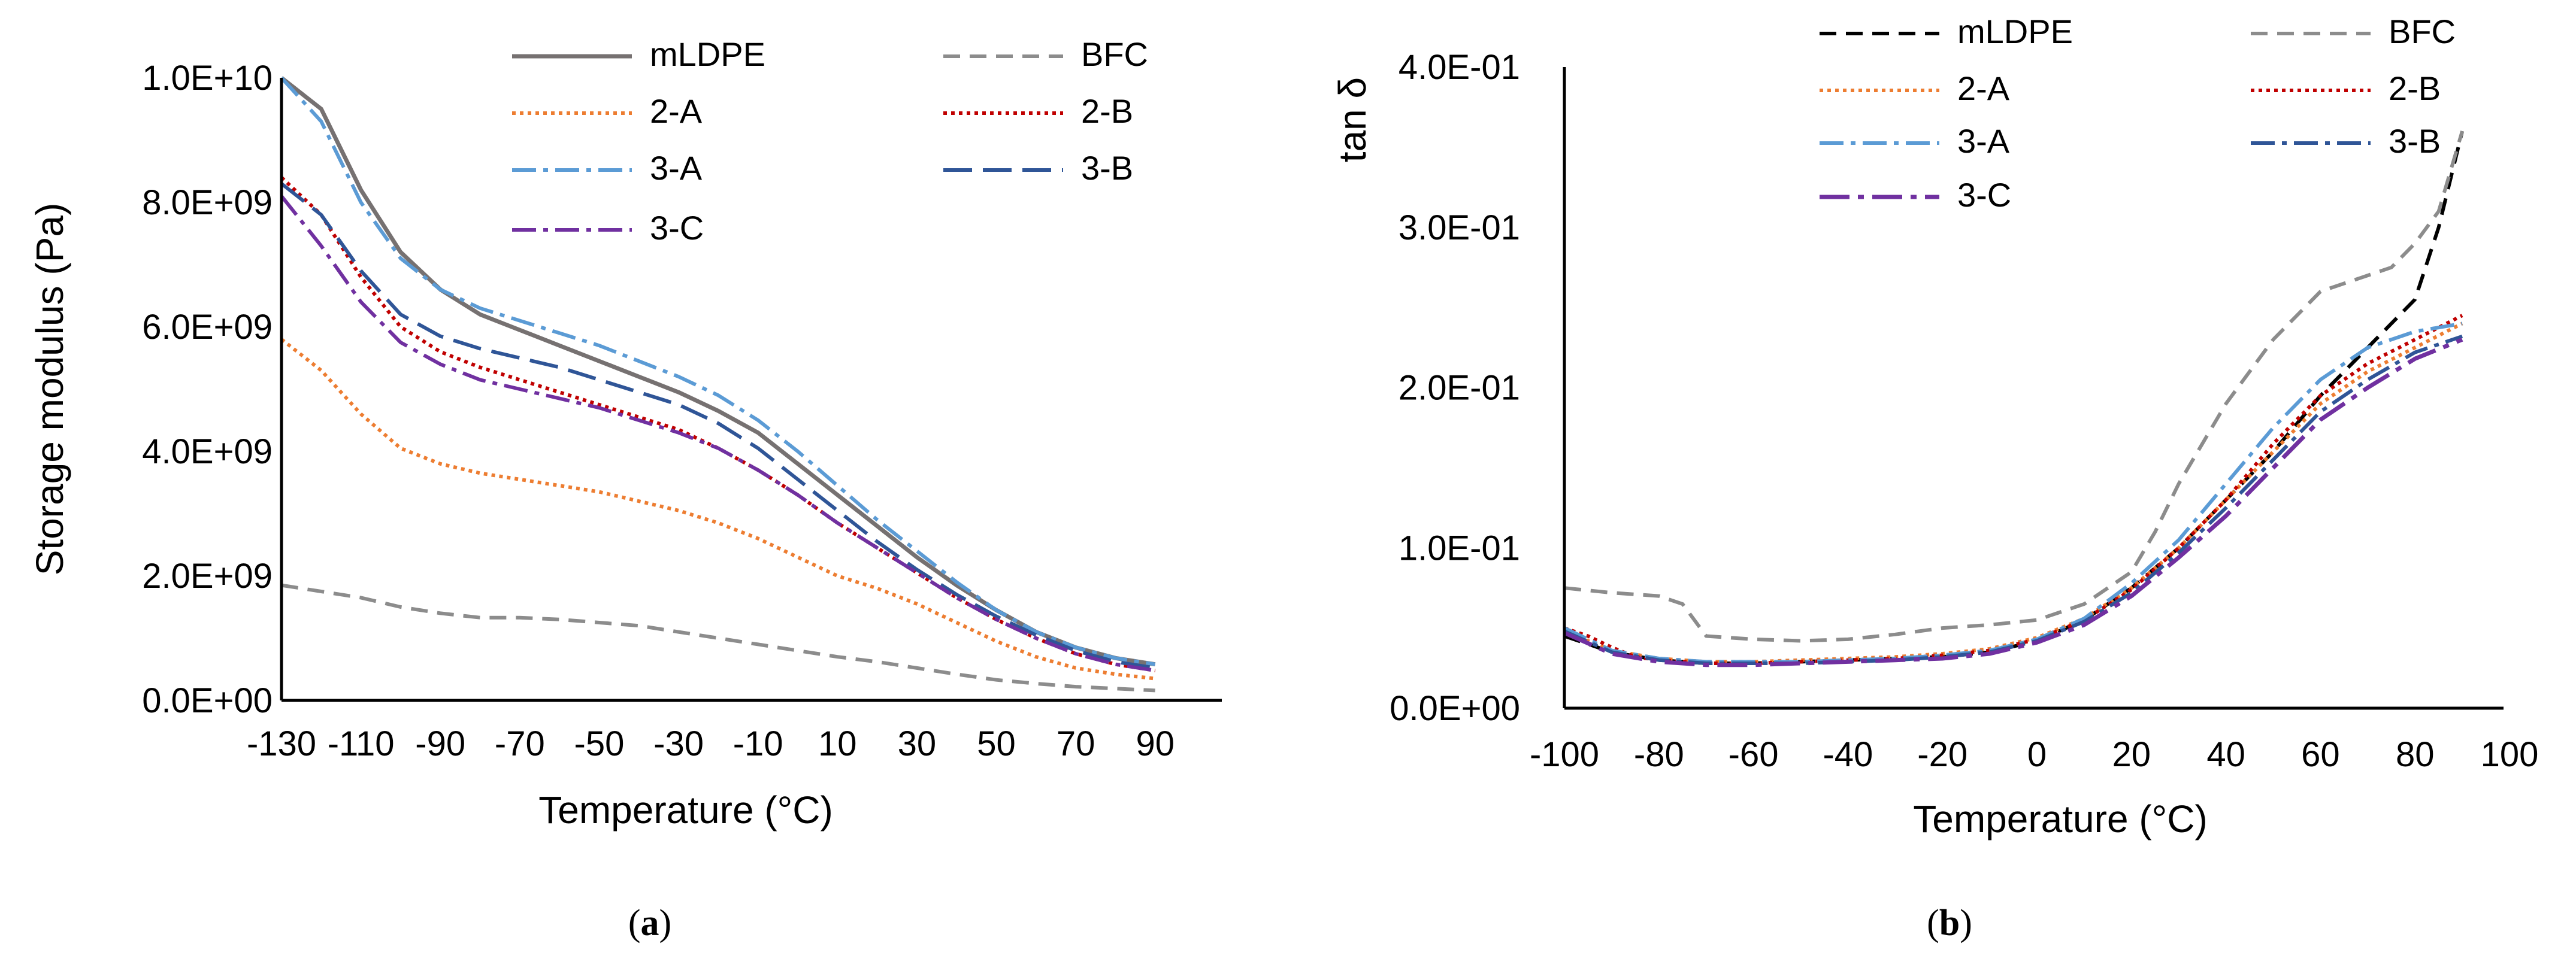 The height and width of the screenshot is (965, 2576). I want to click on panel-a-x-tick-label: -130, so click(281, 743).